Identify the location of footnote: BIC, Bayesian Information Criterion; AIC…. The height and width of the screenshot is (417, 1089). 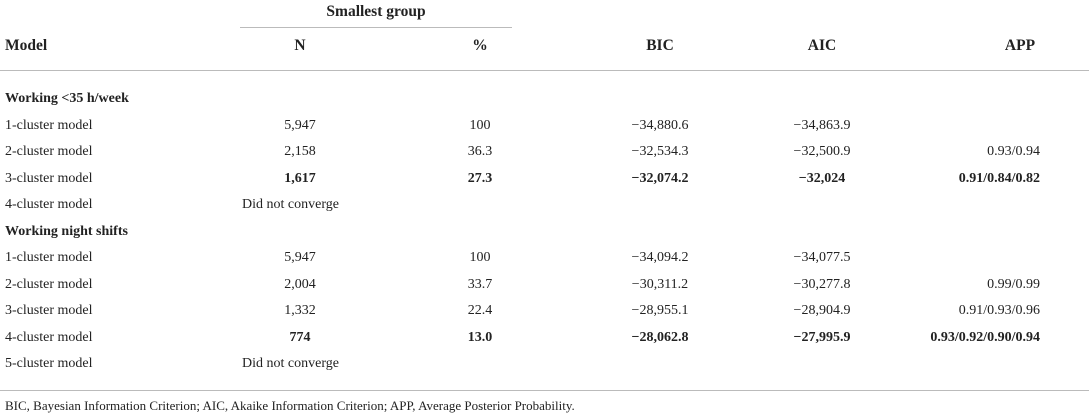
(290, 405).